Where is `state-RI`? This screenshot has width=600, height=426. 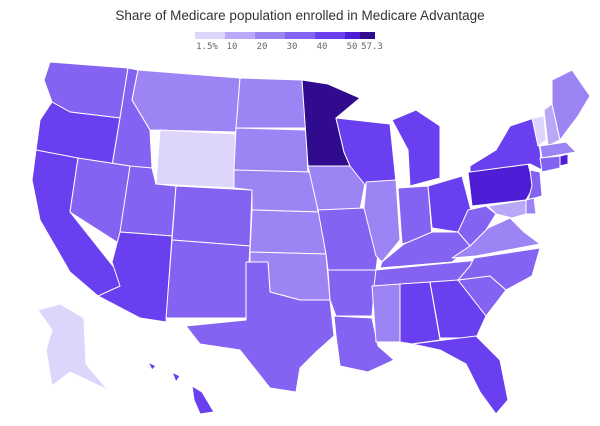
state-RI is located at coordinates (564, 160).